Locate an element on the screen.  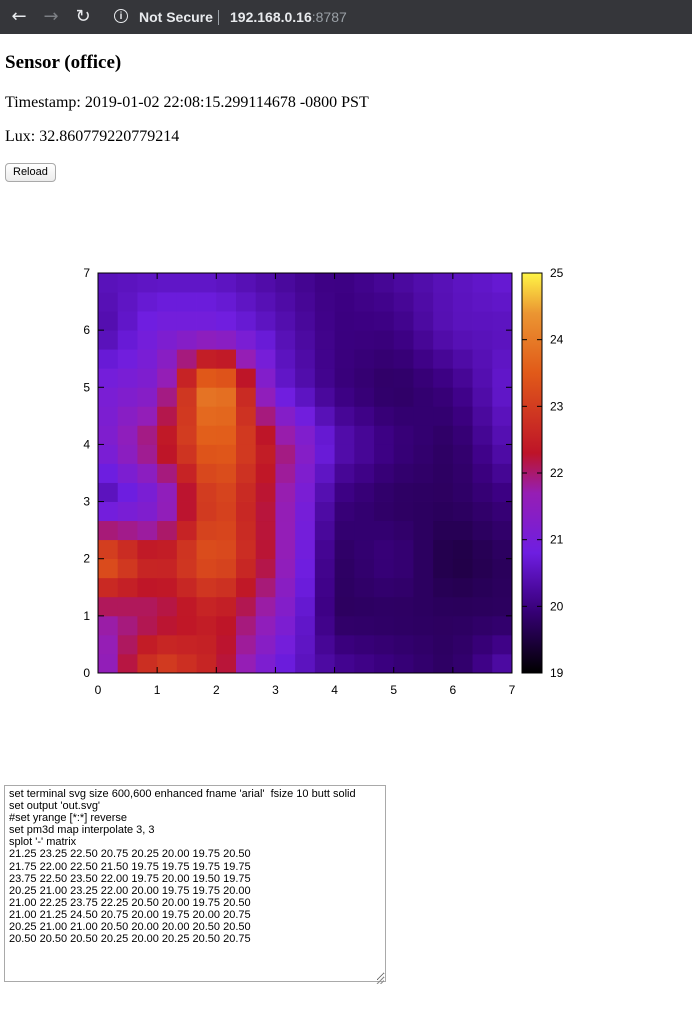
browser-toolbar: ← → ↻ i Not Secure 192.168.0.16:8787 is located at coordinates (346, 17).